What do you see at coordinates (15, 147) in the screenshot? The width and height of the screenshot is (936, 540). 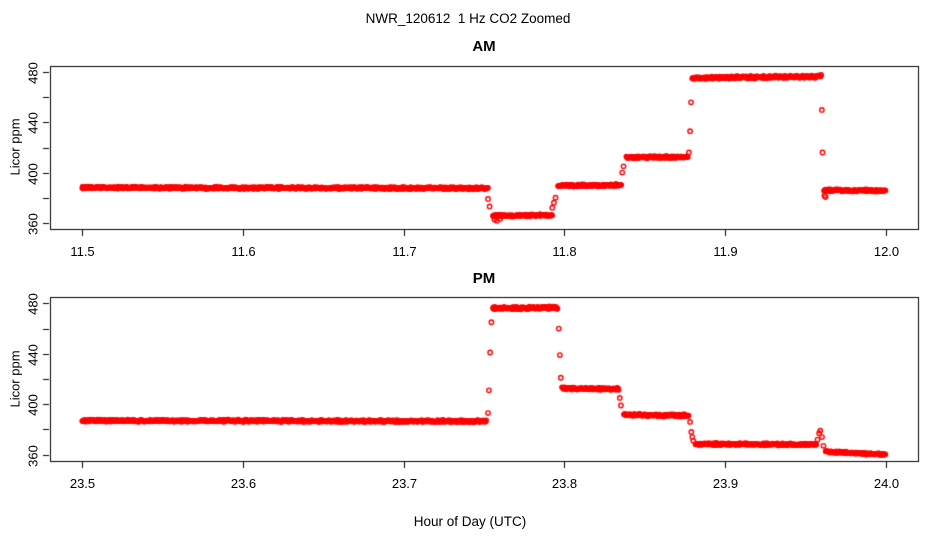 I see `am-y-axis-label: Licor ppm` at bounding box center [15, 147].